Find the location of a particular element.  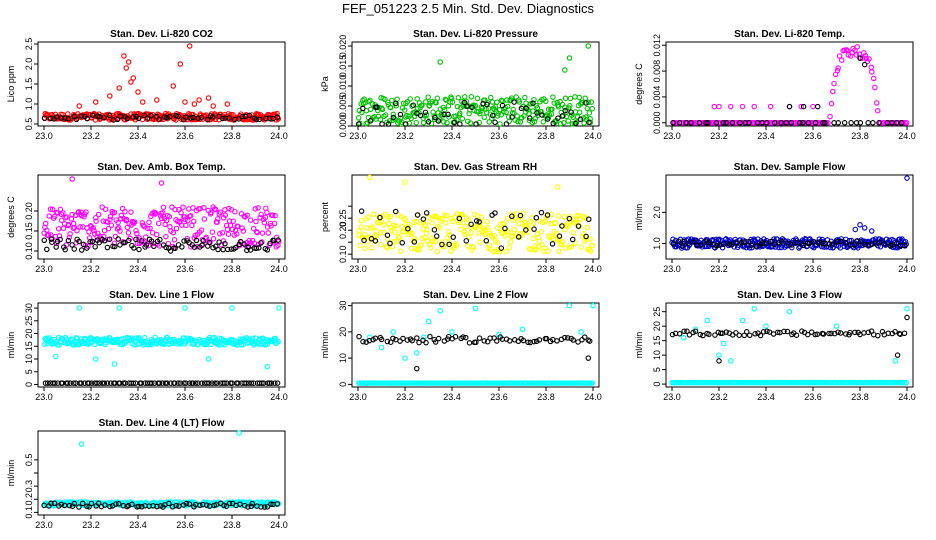

y-axis-label: percent is located at coordinates (325, 216).